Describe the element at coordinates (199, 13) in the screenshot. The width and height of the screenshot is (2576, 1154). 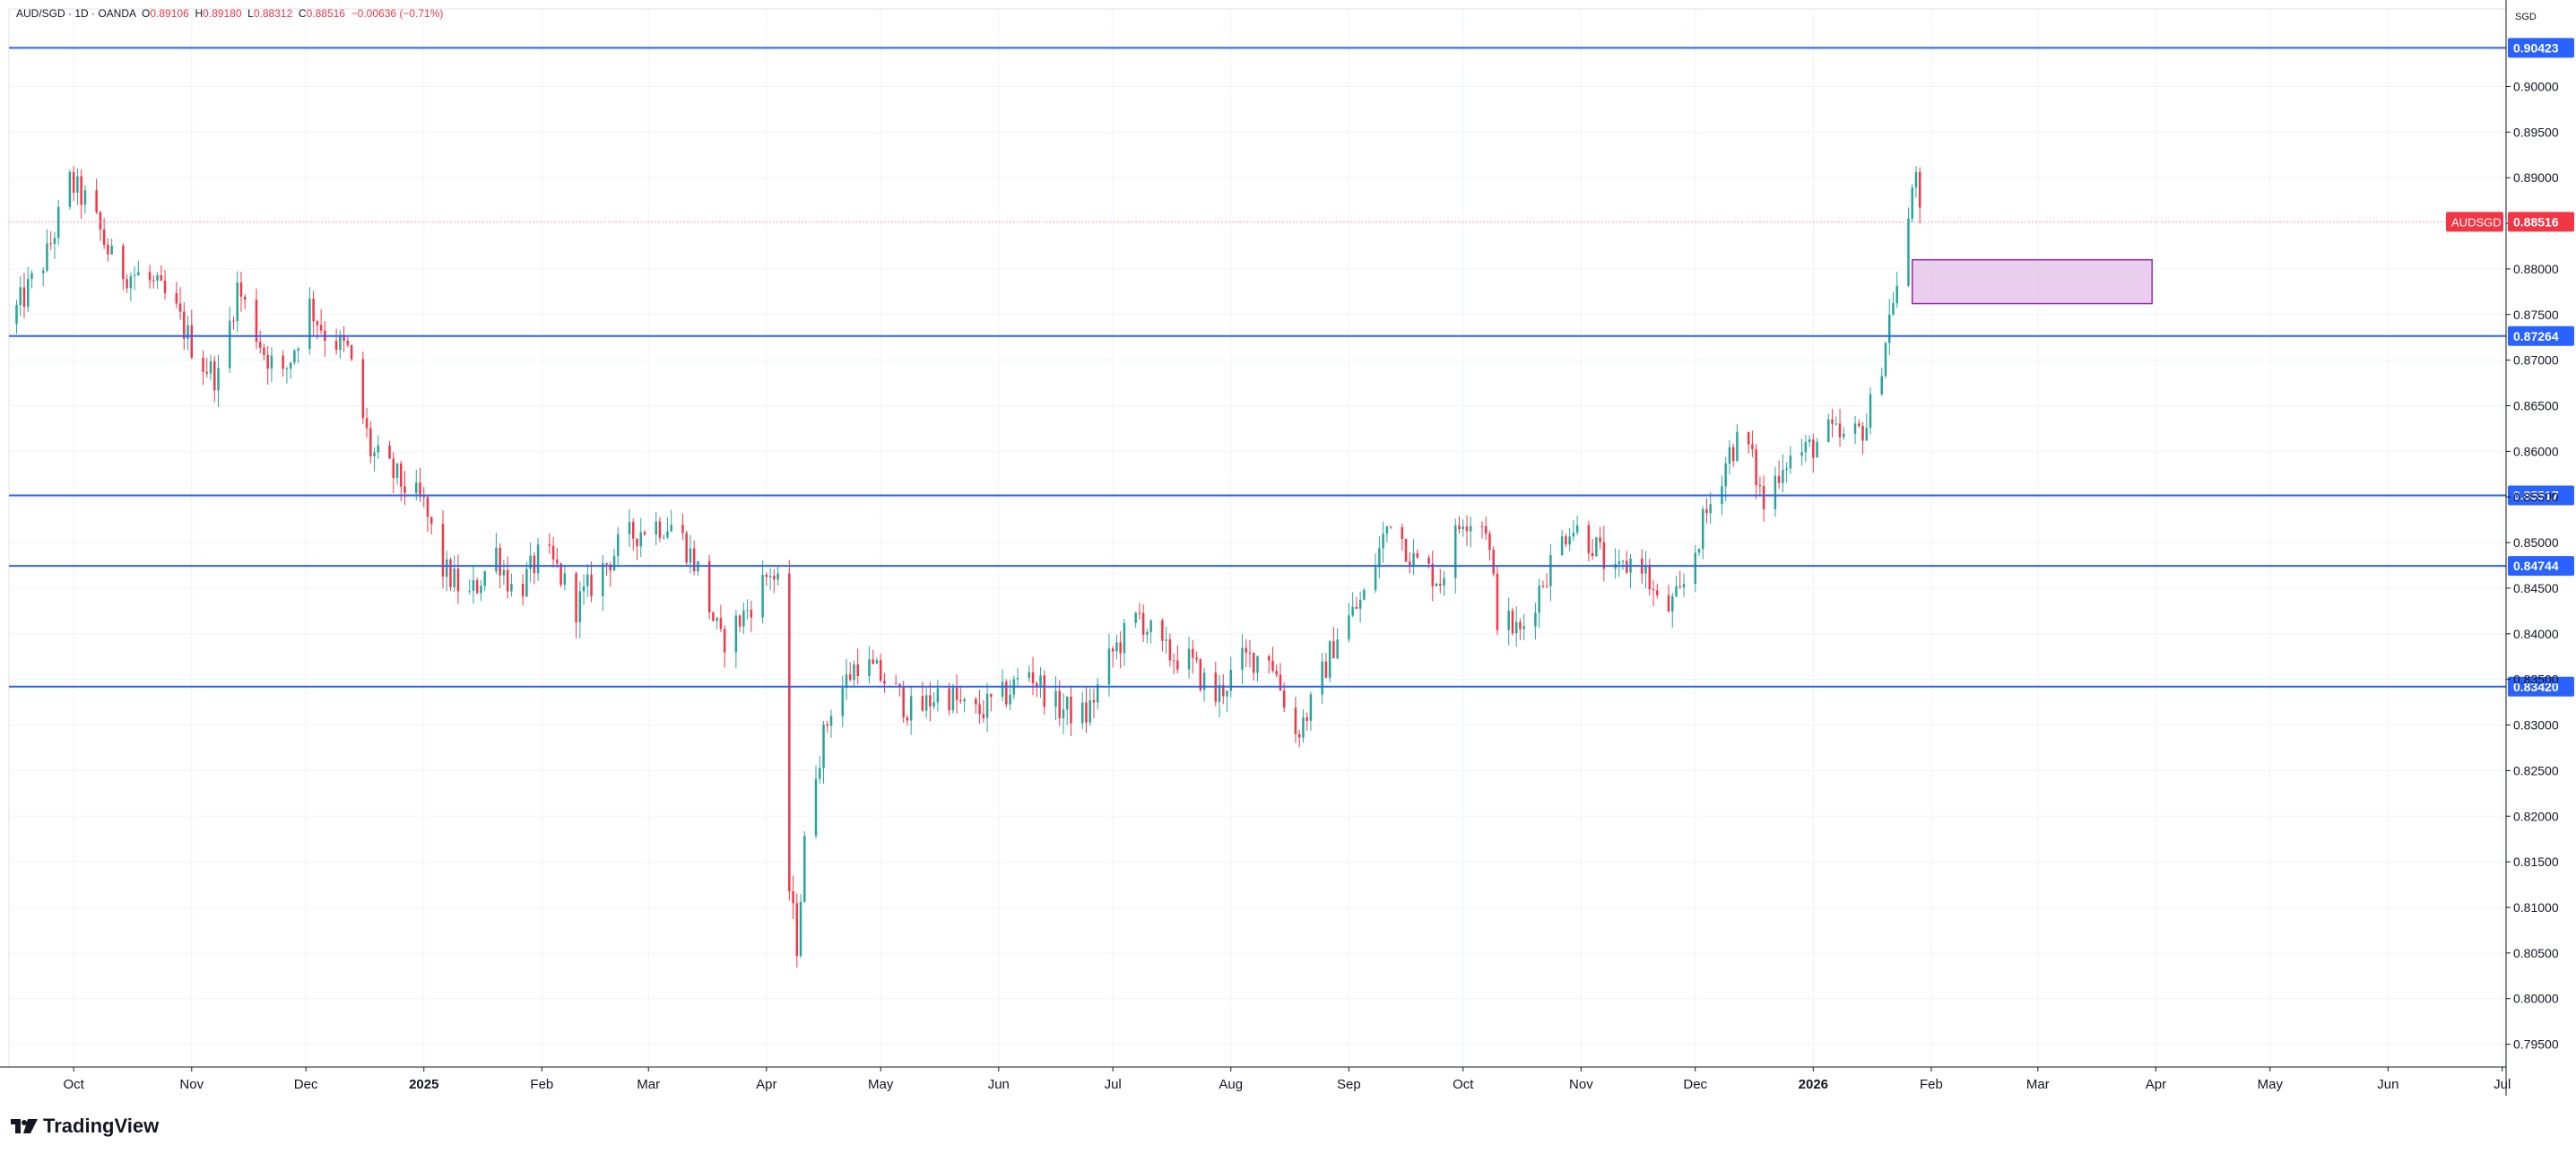
I see `high-label: H` at that location.